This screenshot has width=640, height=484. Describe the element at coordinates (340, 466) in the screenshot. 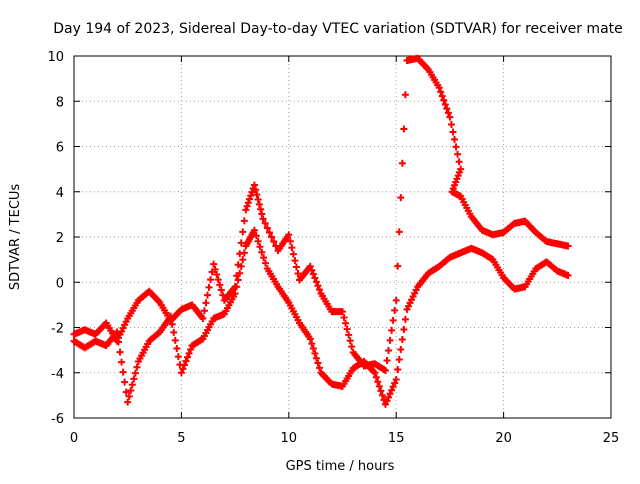

I see `x-axis-label: GPS time / hours` at that location.